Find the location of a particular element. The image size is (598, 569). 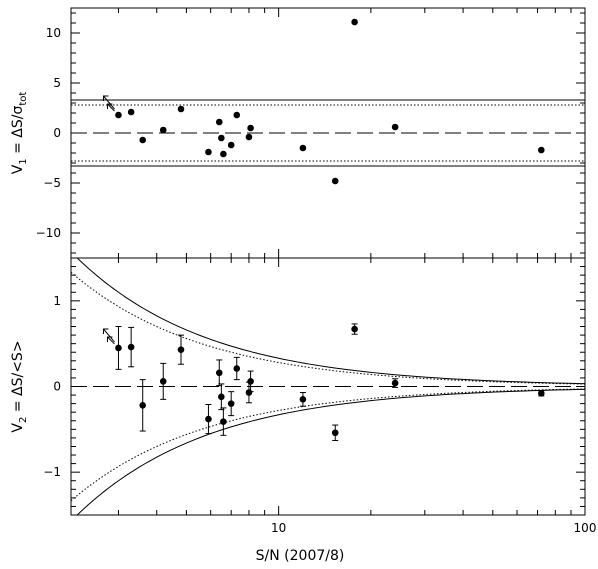

x-tick-label: 10 is located at coordinates (278, 528).